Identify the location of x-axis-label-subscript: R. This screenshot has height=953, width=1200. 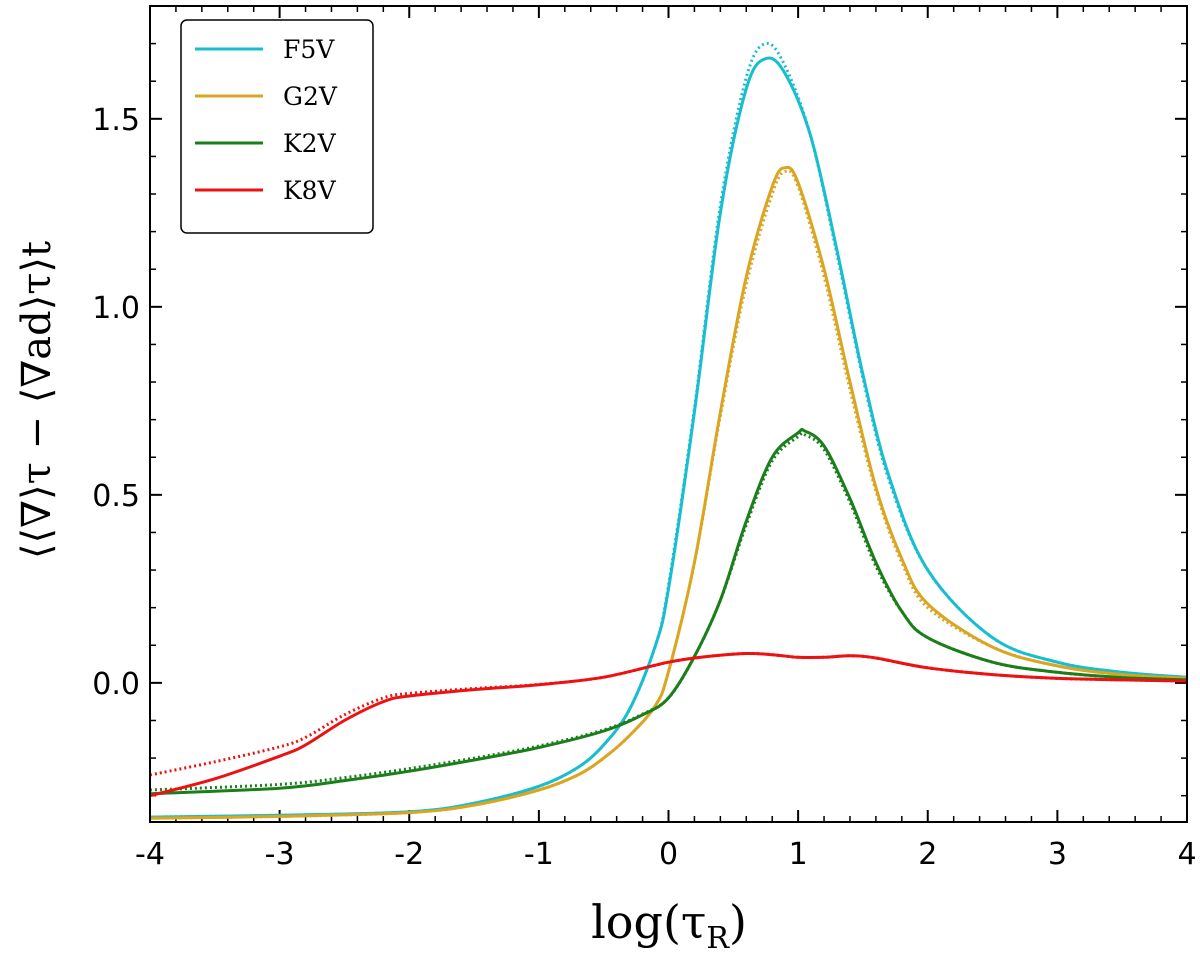
(718, 937).